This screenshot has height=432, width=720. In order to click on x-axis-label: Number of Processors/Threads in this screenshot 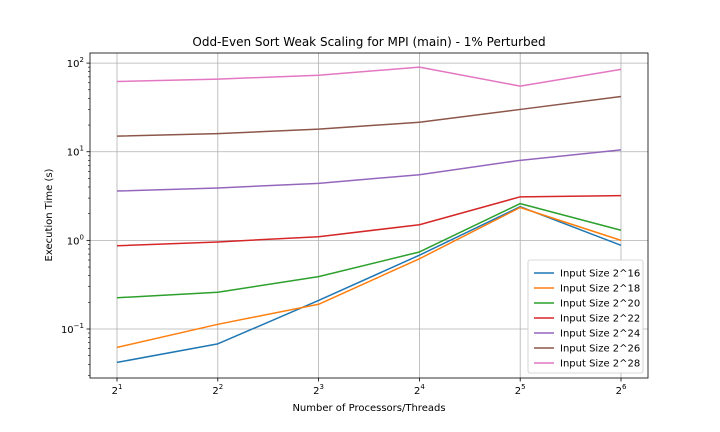, I will do `click(368, 408)`.